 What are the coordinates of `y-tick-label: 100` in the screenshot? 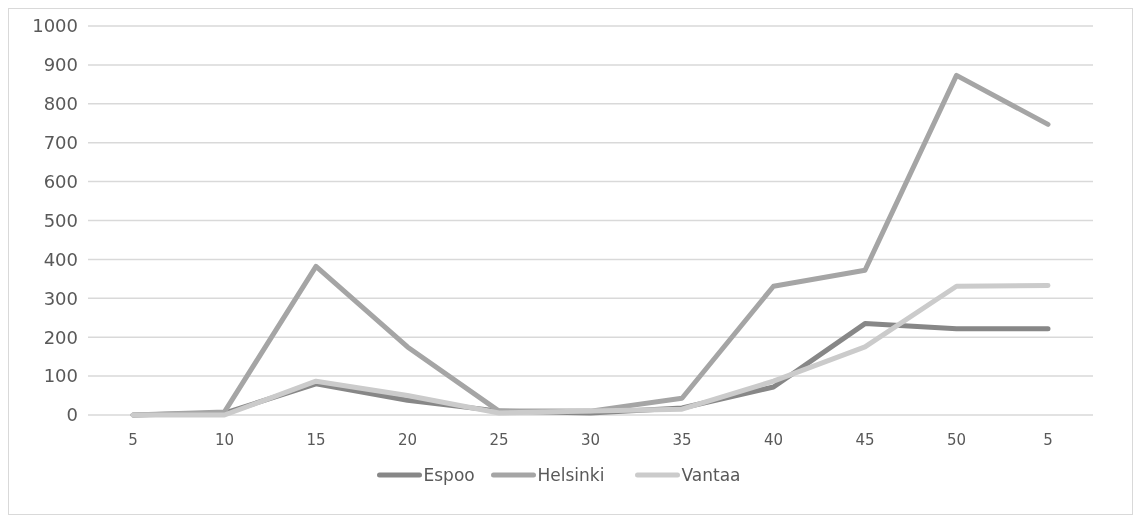 It's located at (60, 376).